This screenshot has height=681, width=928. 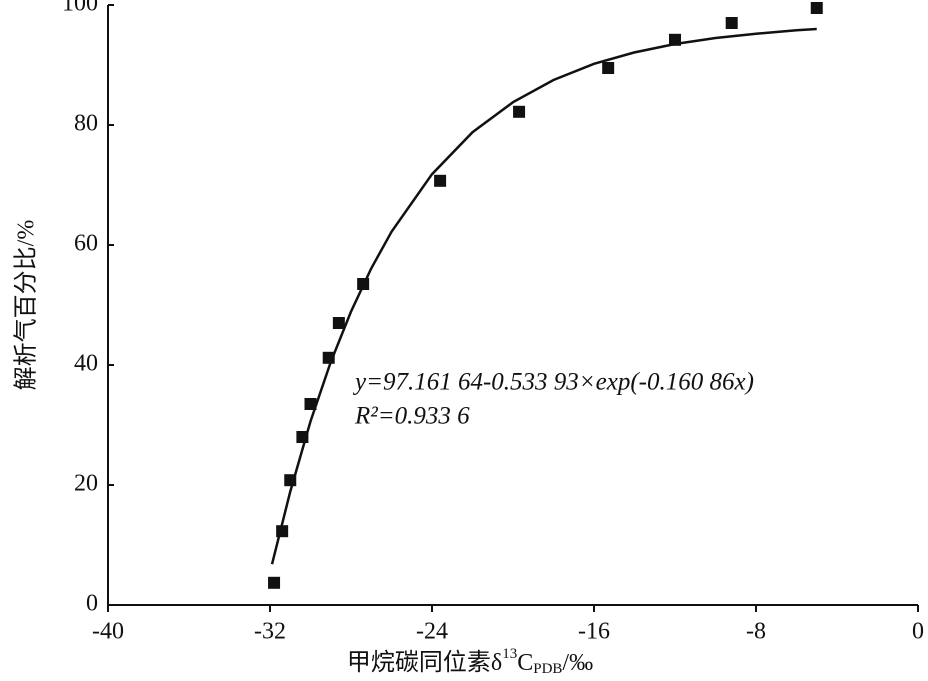 I want to click on x-tick-label: 0, so click(x=918, y=632).